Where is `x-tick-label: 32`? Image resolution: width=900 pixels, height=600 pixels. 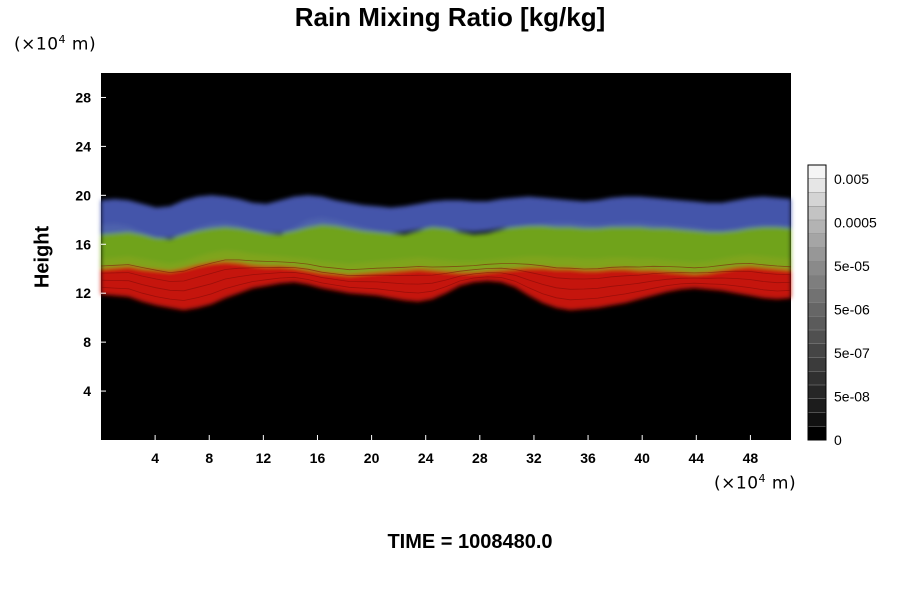 x-tick-label: 32 is located at coordinates (534, 458).